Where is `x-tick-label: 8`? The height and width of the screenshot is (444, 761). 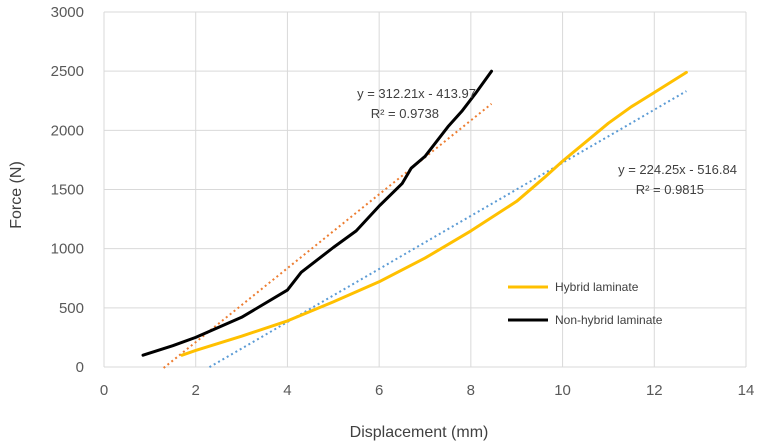 x-tick-label: 8 is located at coordinates (471, 390).